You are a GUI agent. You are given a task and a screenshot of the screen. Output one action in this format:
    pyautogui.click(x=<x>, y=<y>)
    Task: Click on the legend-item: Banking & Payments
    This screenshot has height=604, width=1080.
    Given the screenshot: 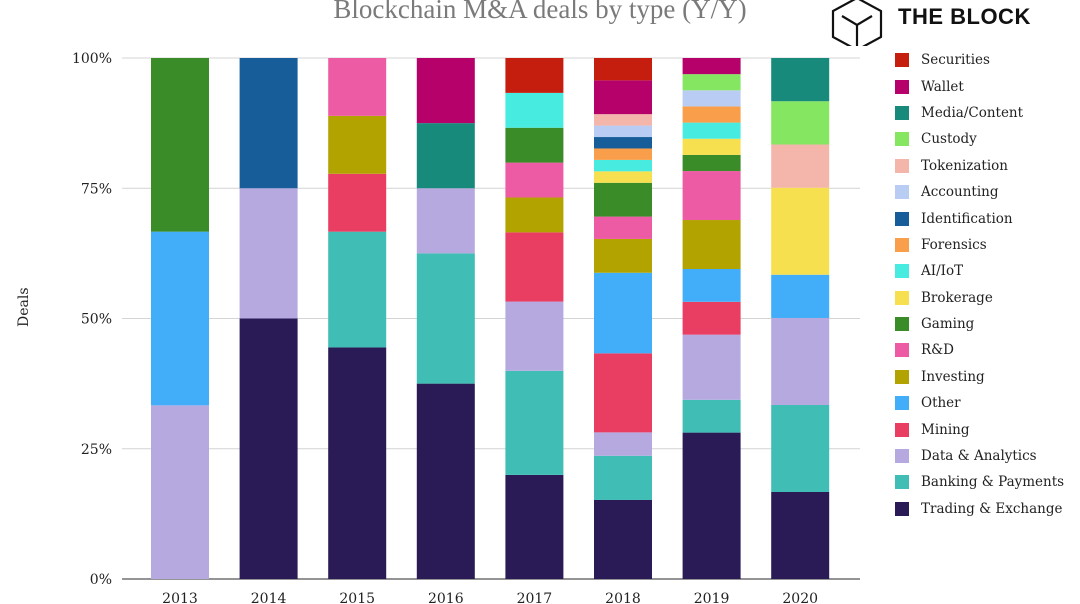 What is the action you would take?
    pyautogui.click(x=986, y=482)
    